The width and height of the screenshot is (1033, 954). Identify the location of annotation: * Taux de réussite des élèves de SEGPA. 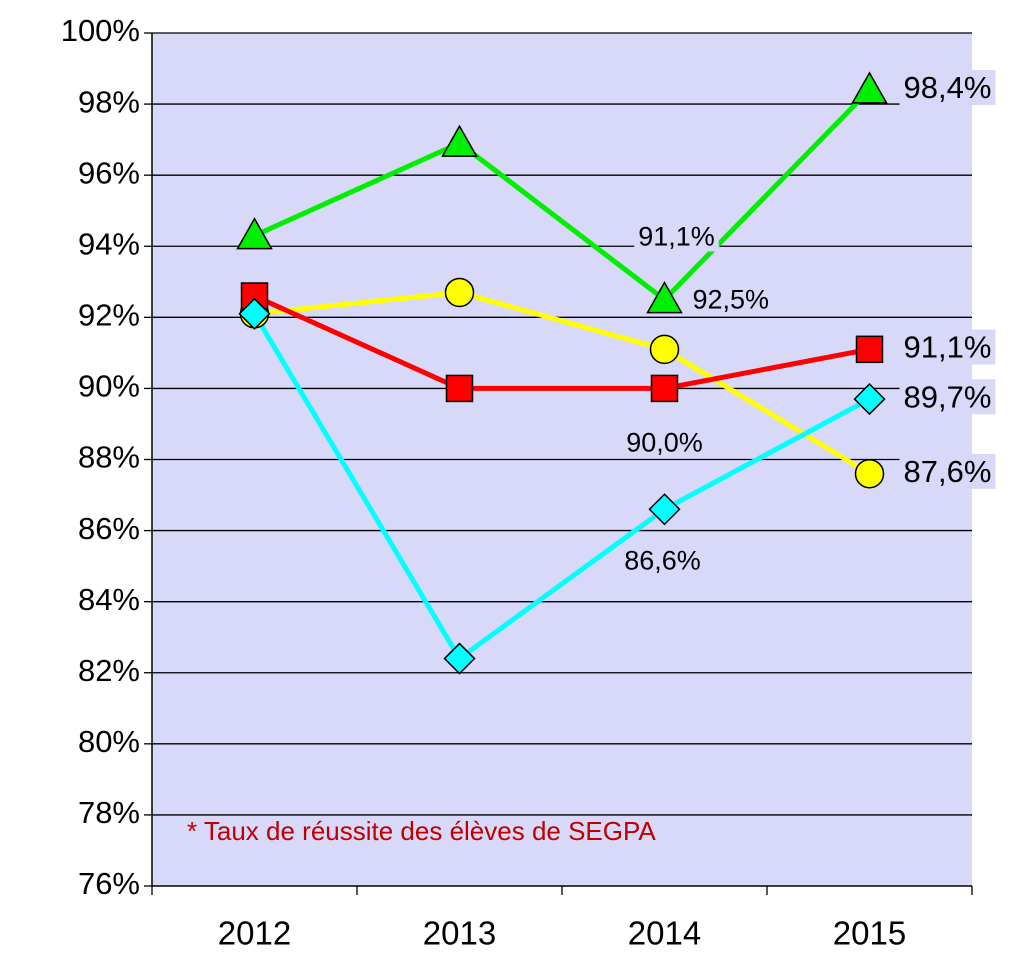
(421, 831).